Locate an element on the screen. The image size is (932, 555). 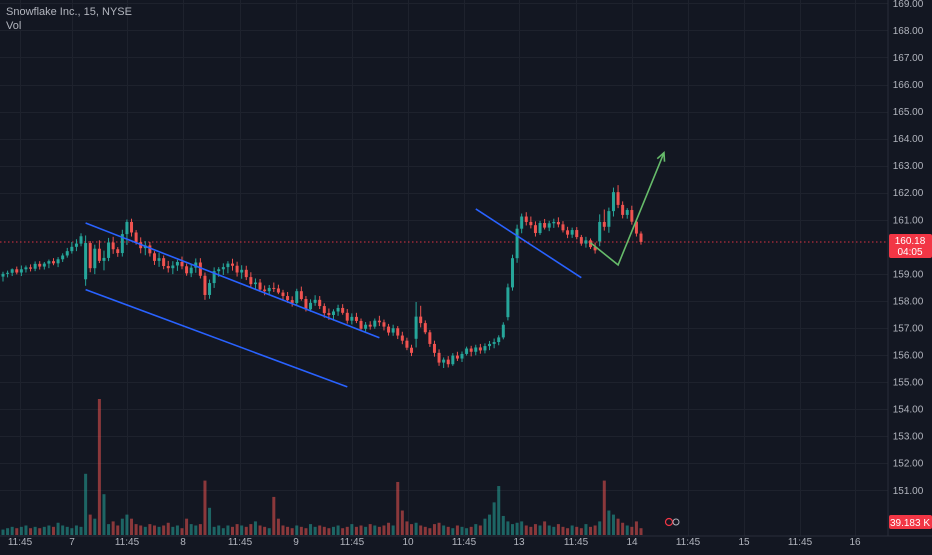
price-tick-label: 154.00 is located at coordinates (908, 410).